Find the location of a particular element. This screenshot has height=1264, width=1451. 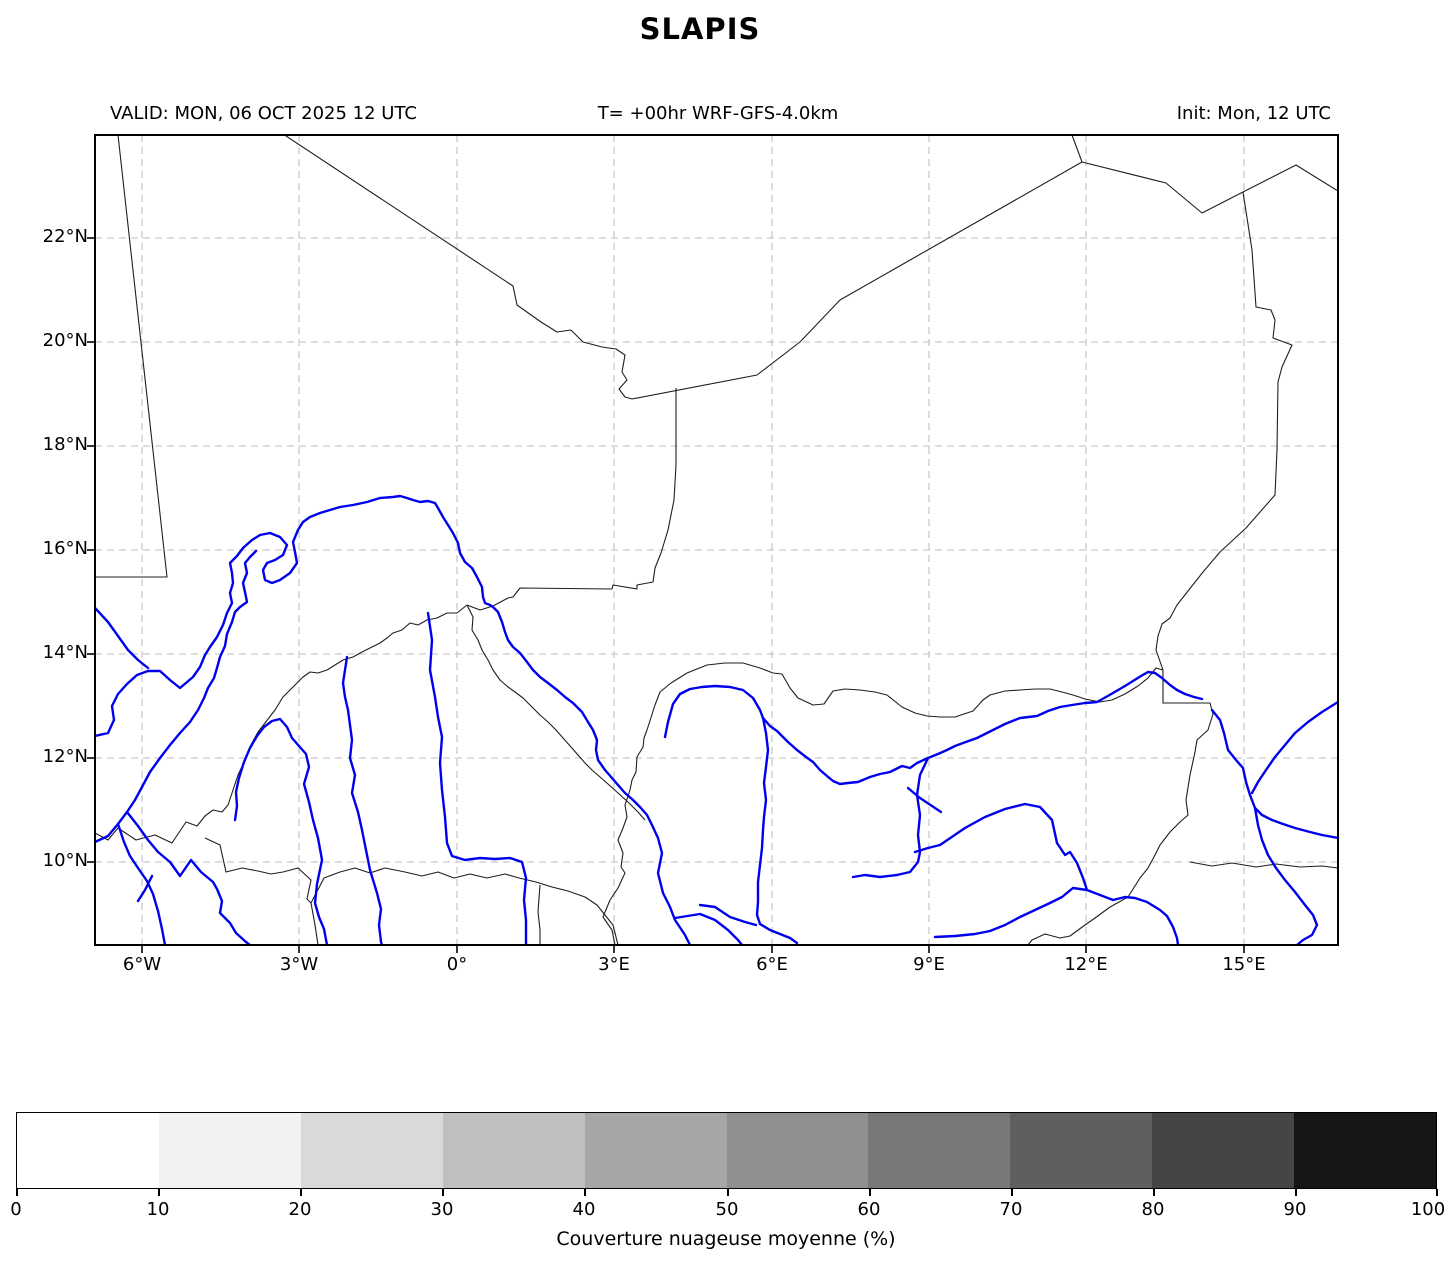

colorbar is located at coordinates (726, 1150).